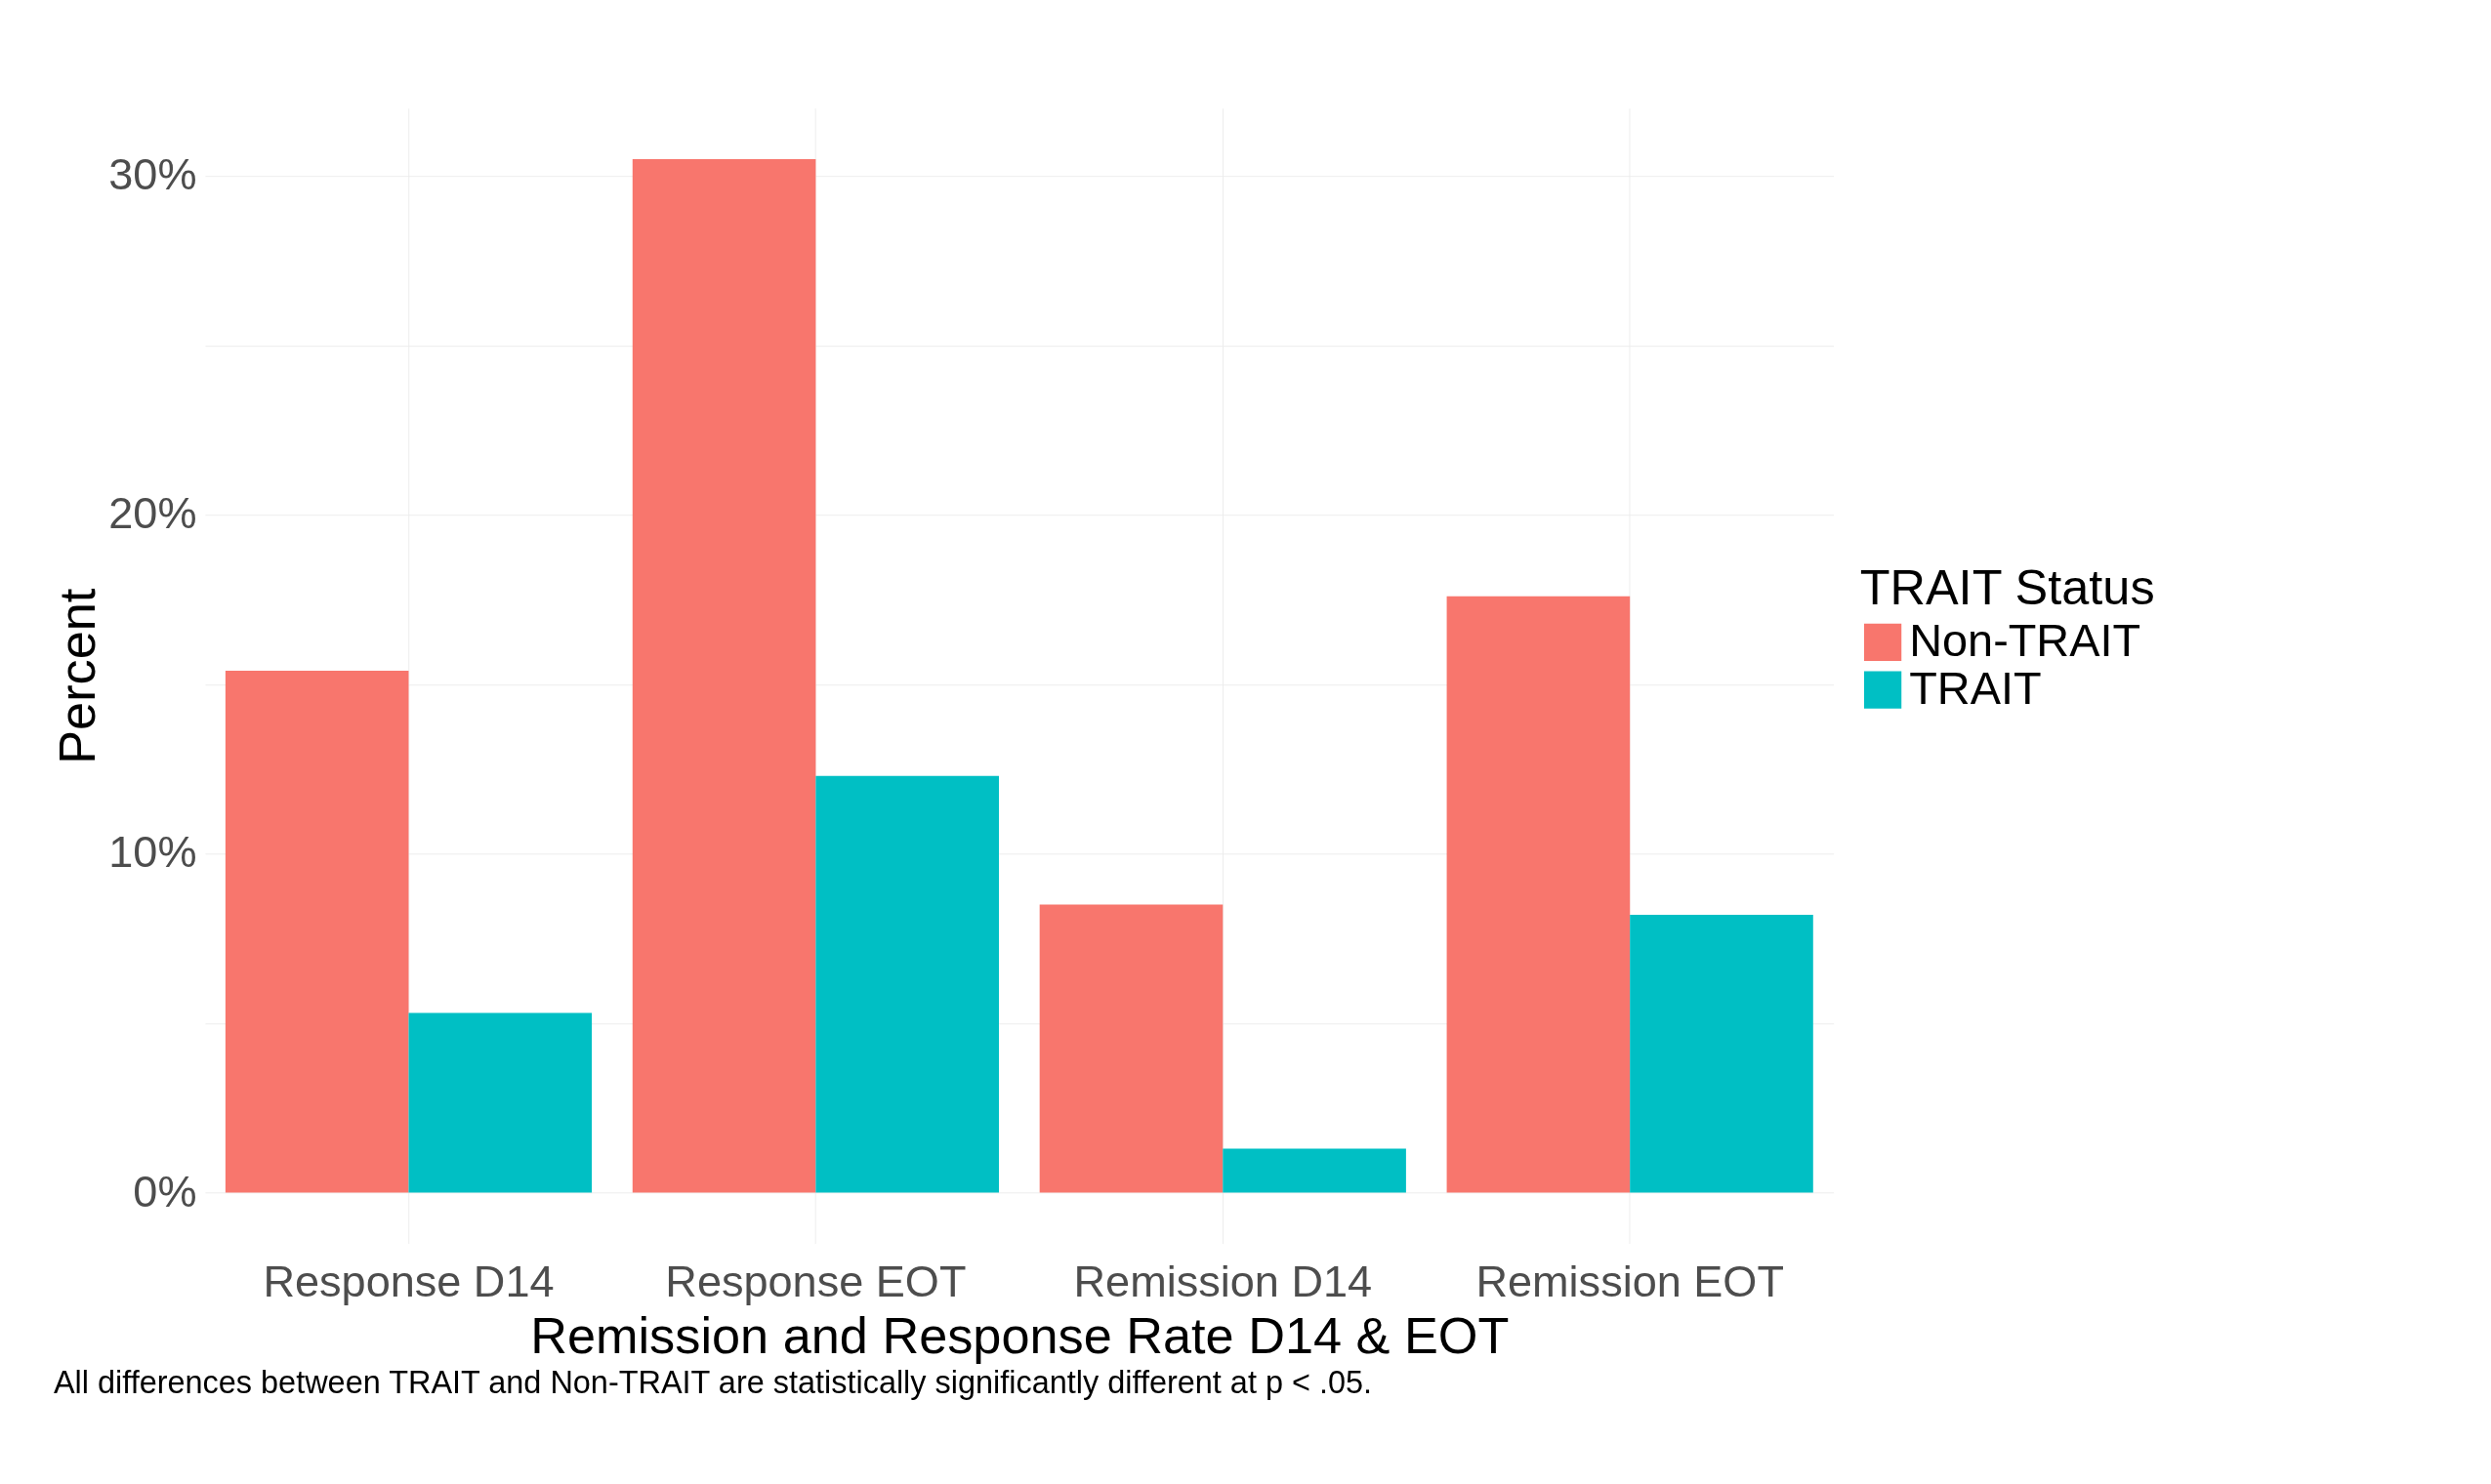 This screenshot has height=1484, width=2491. I want to click on text: All differences between TRAIT and Non-TRAIT are statistically significantly different at p < .05., so click(713, 1382).